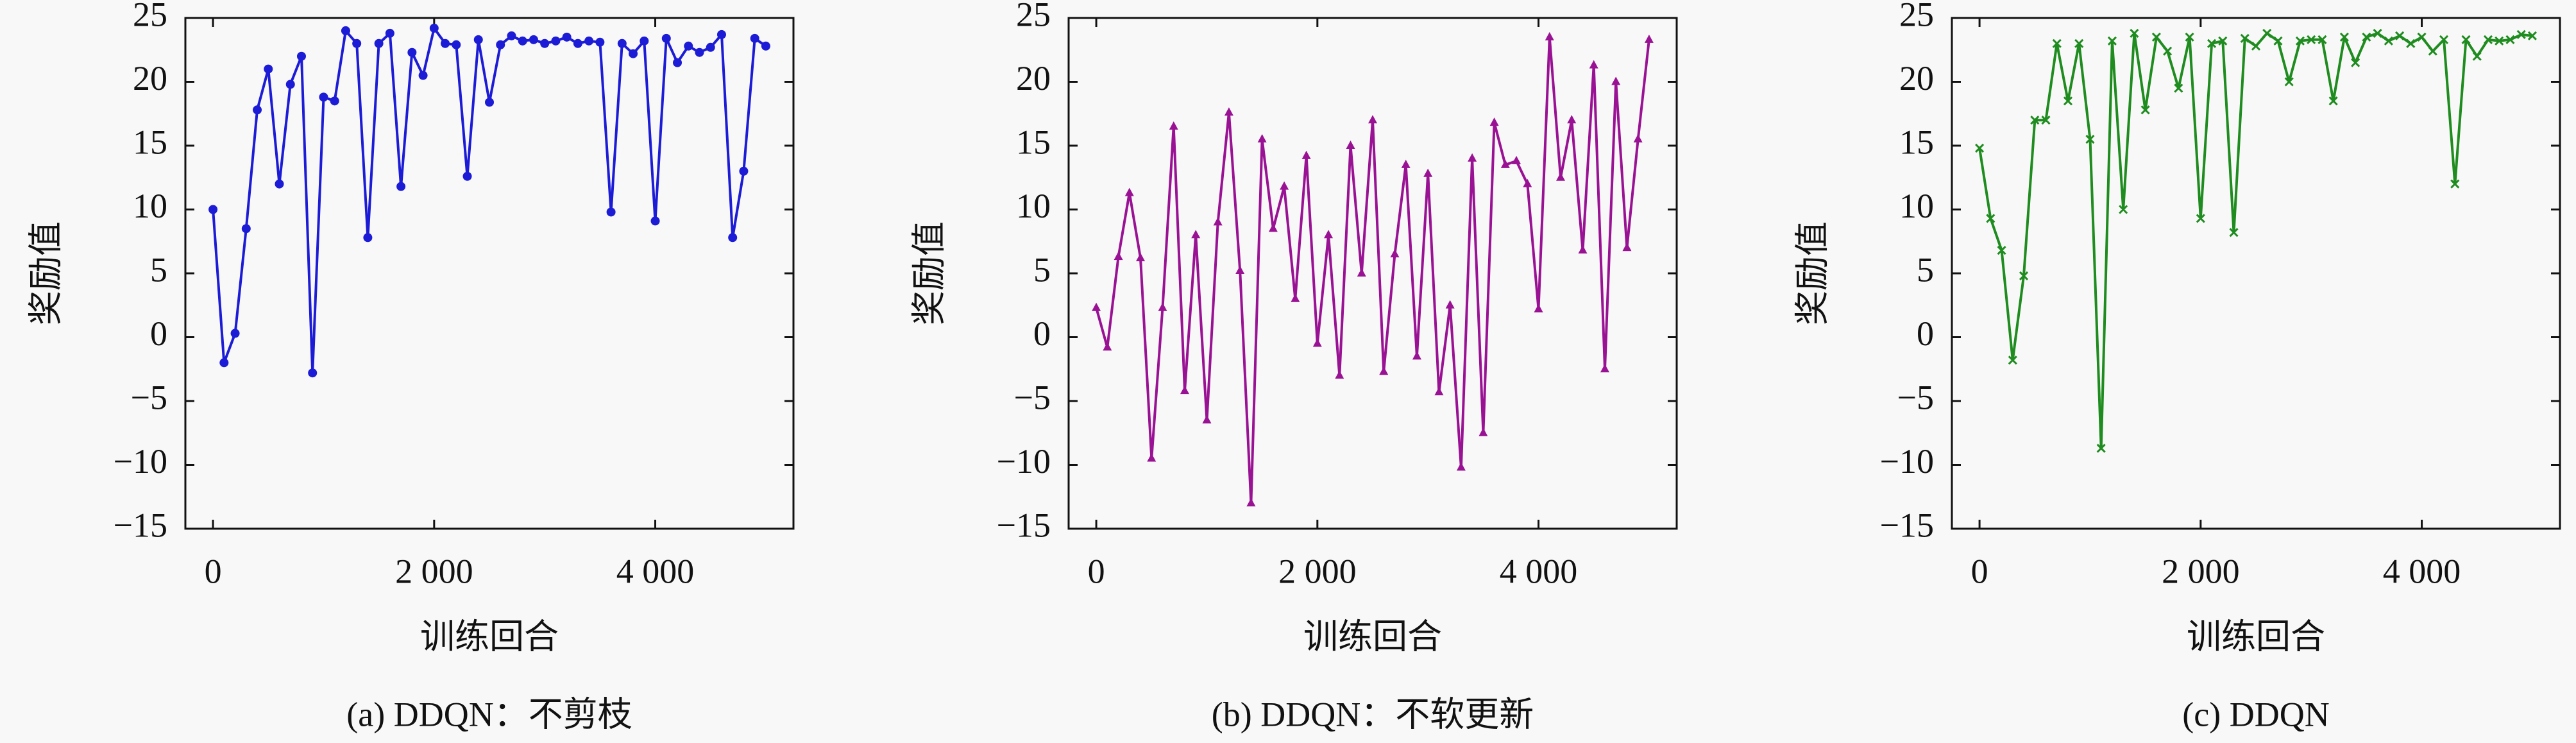 The width and height of the screenshot is (2576, 743). What do you see at coordinates (1096, 571) in the screenshot?
I see `x-tick-label: 0` at bounding box center [1096, 571].